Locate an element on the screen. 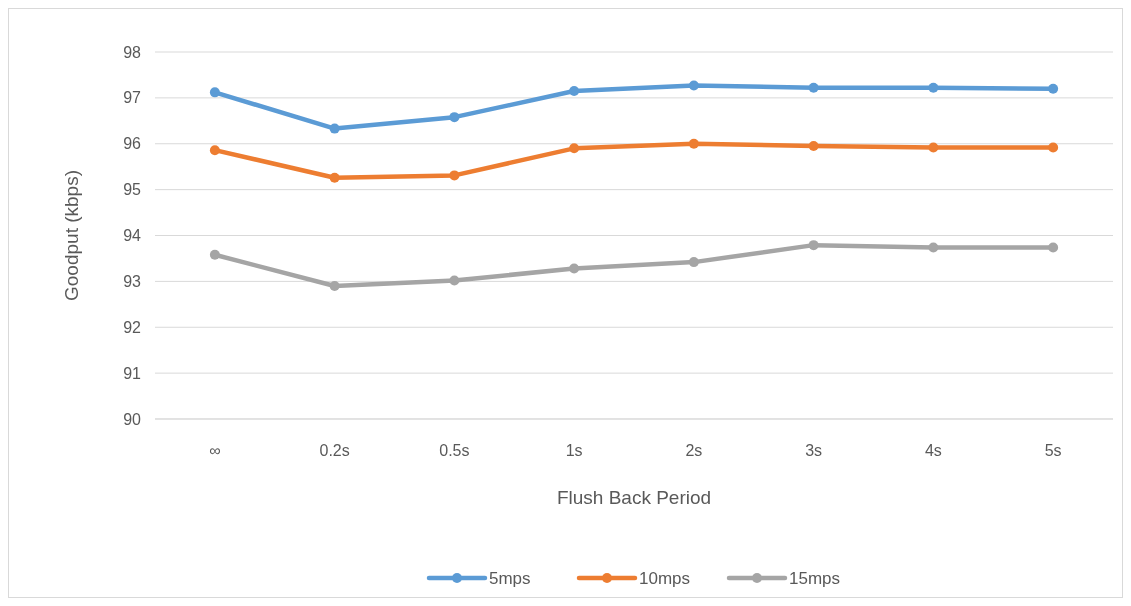  y-tick-label: 95 is located at coordinates (132, 190).